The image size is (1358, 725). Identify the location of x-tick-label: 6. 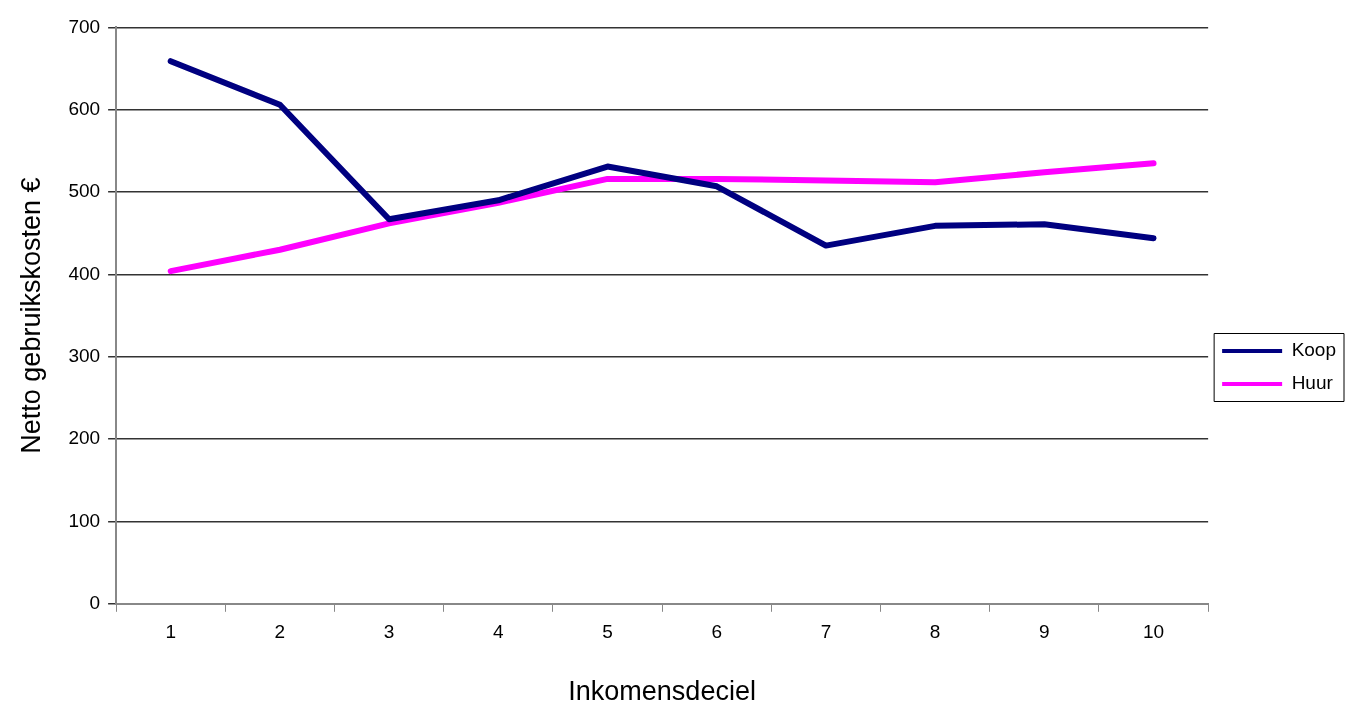
(716, 632).